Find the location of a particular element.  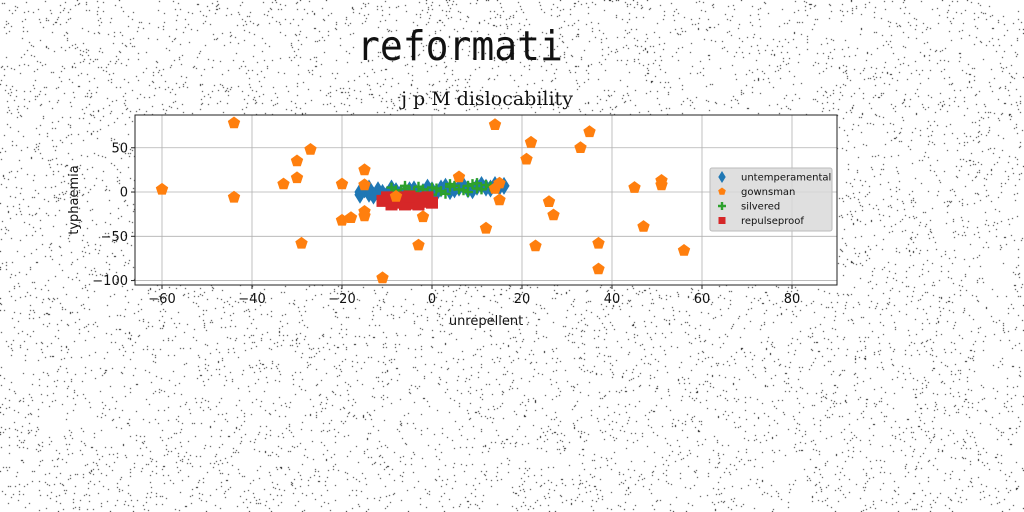

y-tick-label: −50 is located at coordinates (114, 237).